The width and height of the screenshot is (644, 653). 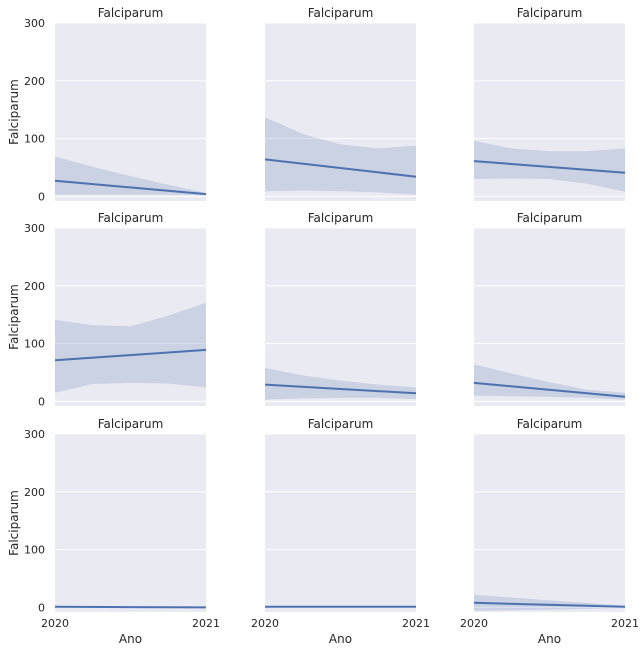 I want to click on facet-panel-9: Falciparum 2020 2021 Ano, so click(x=549, y=531).